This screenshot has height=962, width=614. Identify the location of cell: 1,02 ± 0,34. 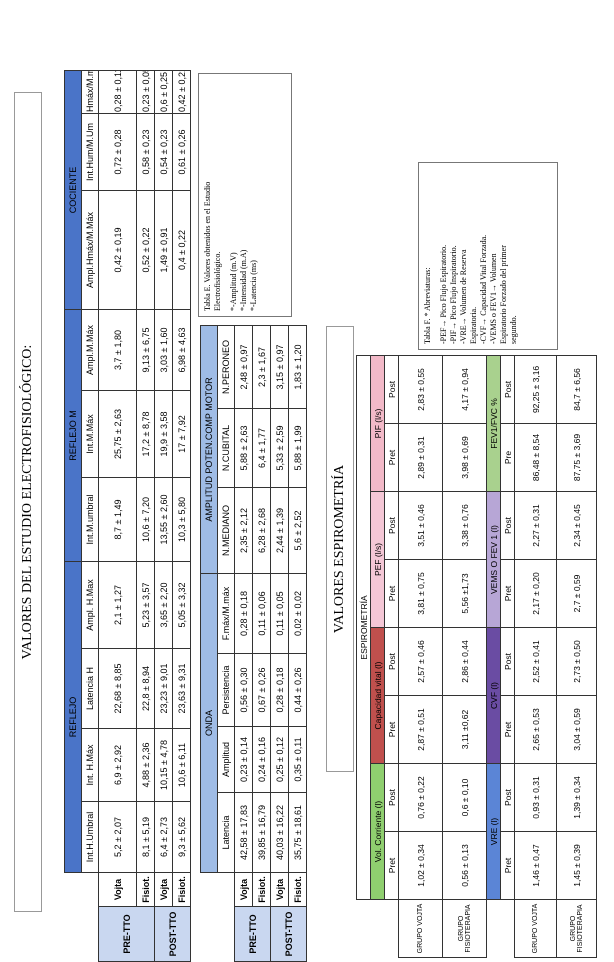
(420, 865).